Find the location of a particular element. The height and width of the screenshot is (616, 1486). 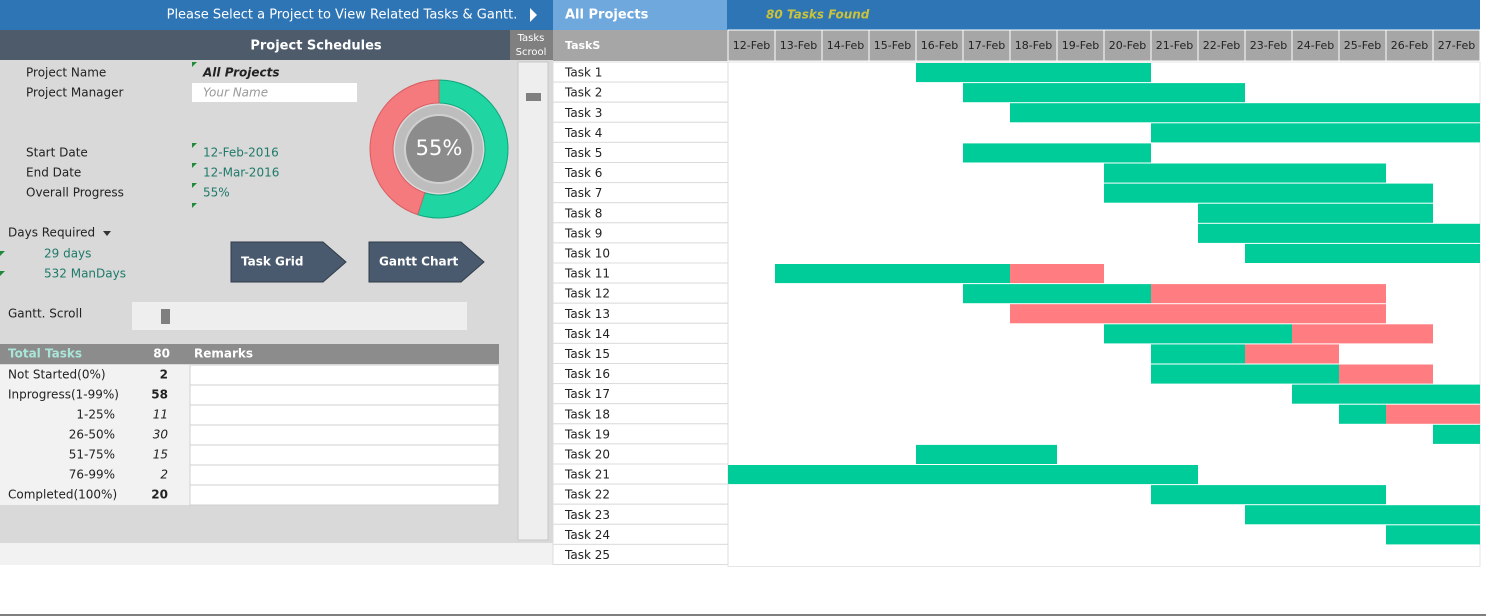

project-name: All Projects is located at coordinates (607, 15).